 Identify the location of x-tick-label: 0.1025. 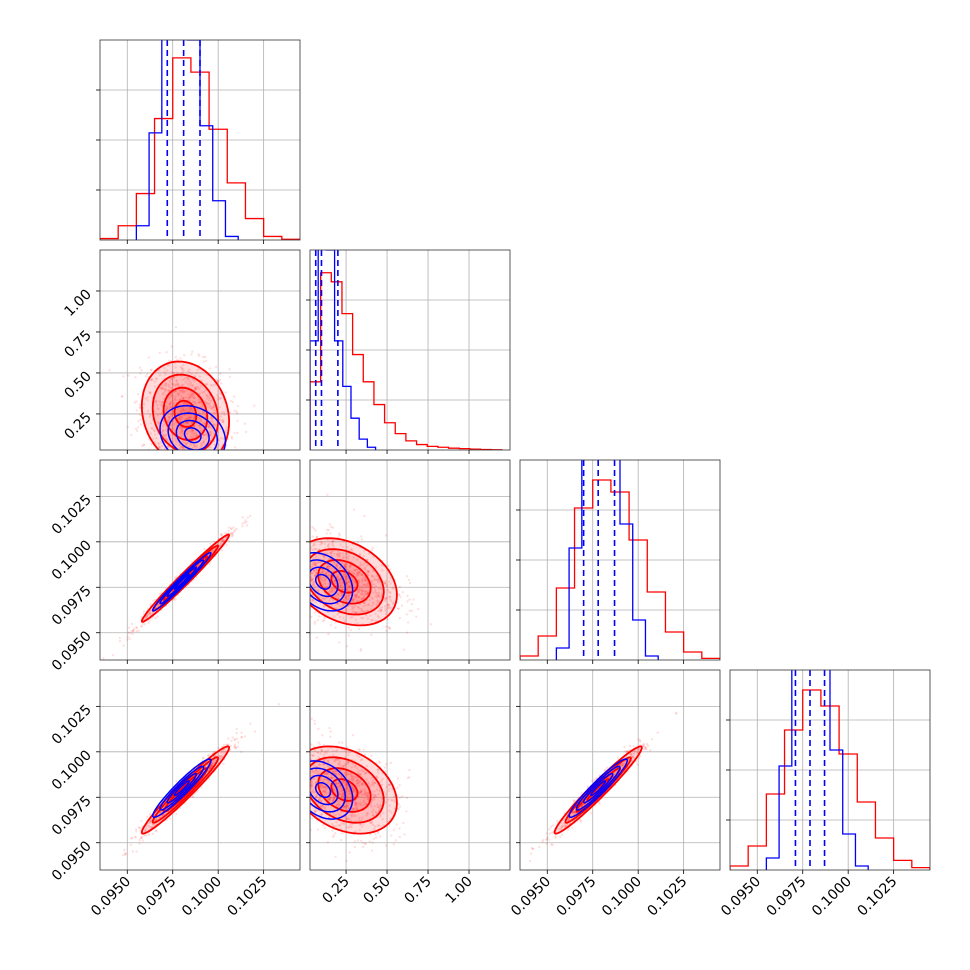
(248, 897).